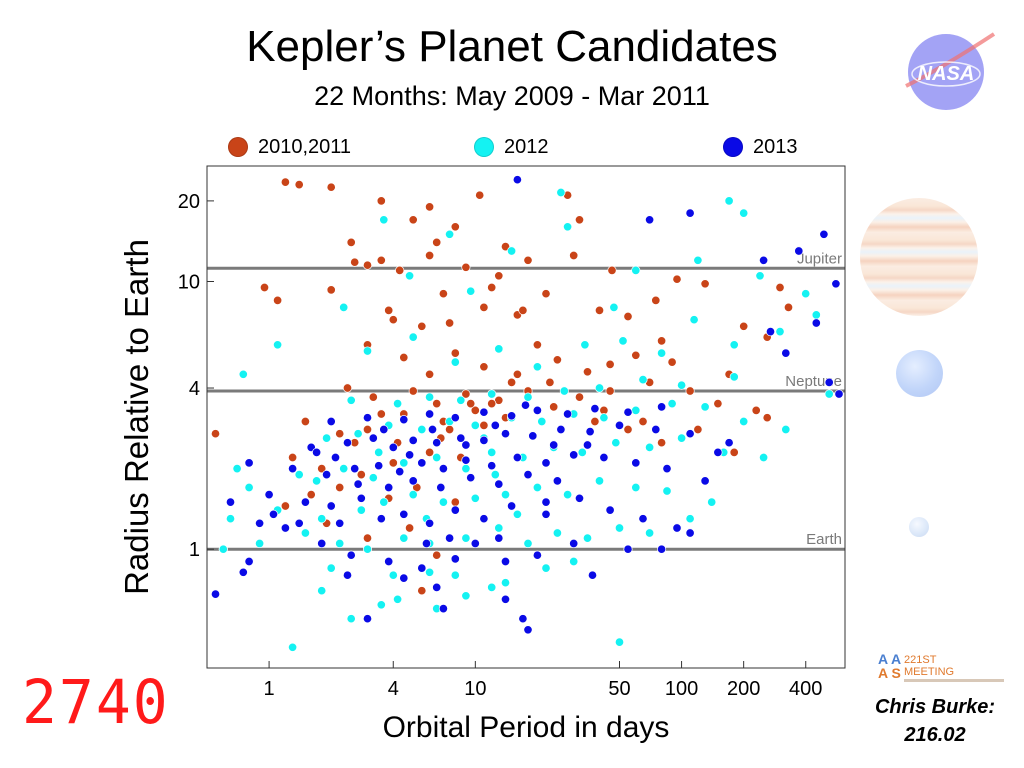 This screenshot has width=1024, height=768. Describe the element at coordinates (890, 659) in the screenshot. I see `aas-mark-top: A A` at that location.